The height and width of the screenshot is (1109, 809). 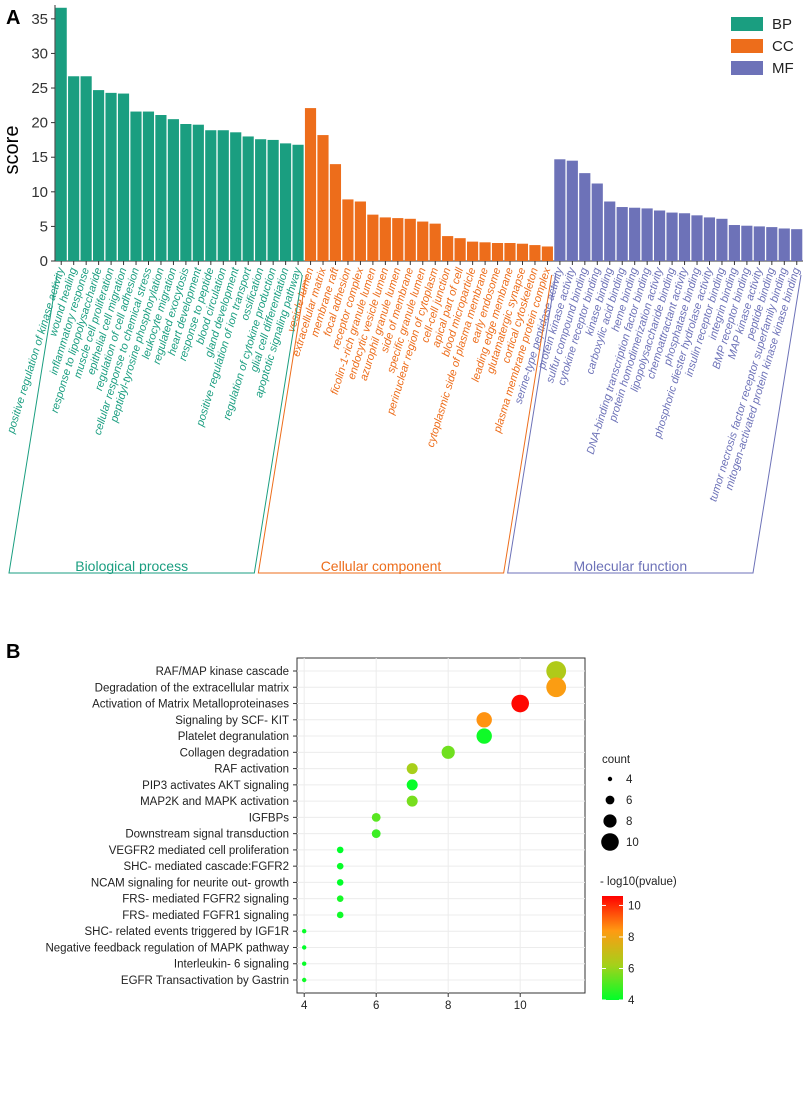 I want to click on panel-a-y-tick-label: 30, so click(x=39, y=53).